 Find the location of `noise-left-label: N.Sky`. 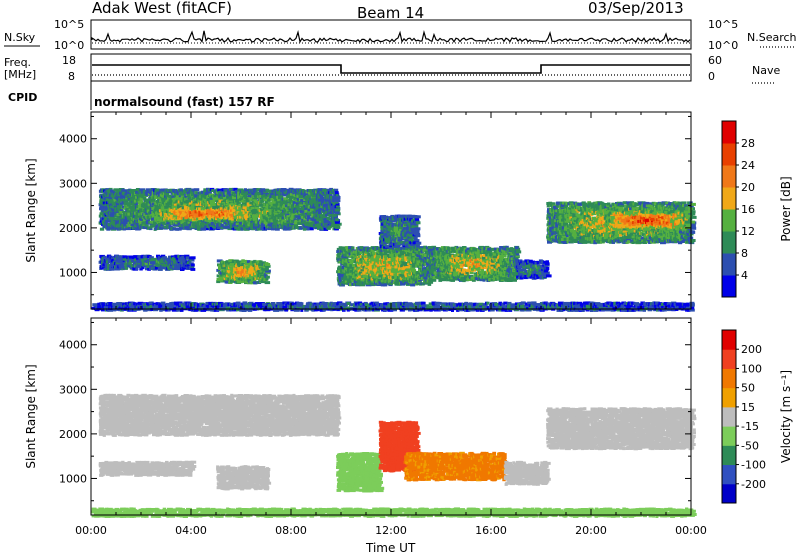

noise-left-label: N.Sky is located at coordinates (20, 37).